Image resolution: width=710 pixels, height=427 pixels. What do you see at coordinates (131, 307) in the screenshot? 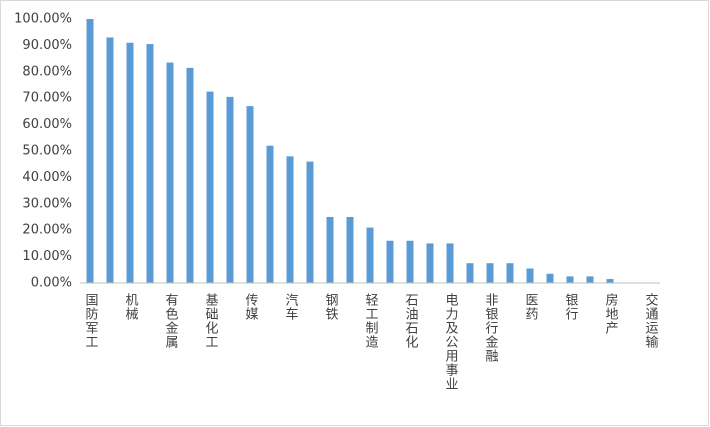
I see `x-tick-label: 机械` at bounding box center [131, 307].